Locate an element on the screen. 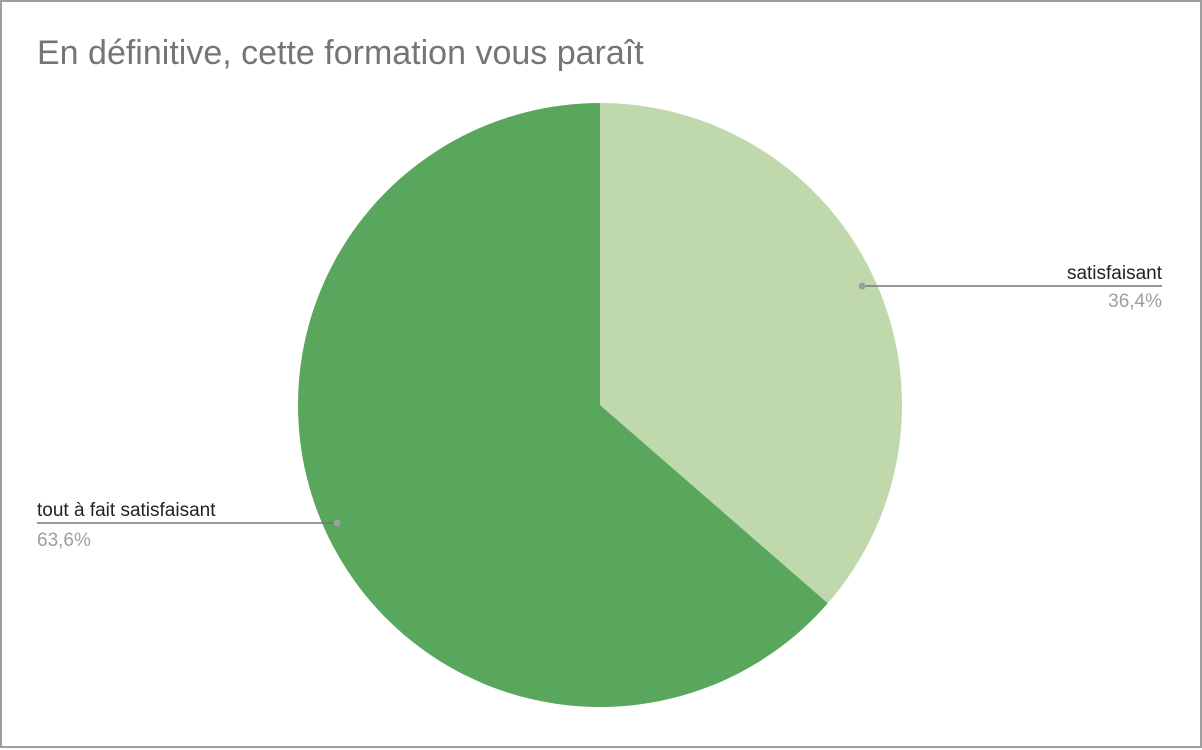 The width and height of the screenshot is (1202, 750). slice-label: satisfaisant is located at coordinates (1115, 273).